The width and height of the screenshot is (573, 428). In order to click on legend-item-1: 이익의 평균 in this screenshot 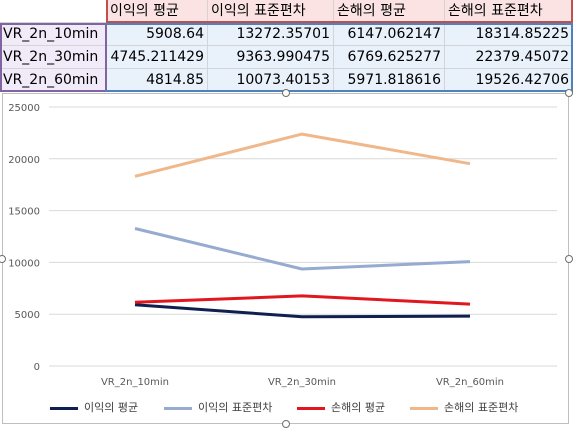, I will do `click(94, 408)`.